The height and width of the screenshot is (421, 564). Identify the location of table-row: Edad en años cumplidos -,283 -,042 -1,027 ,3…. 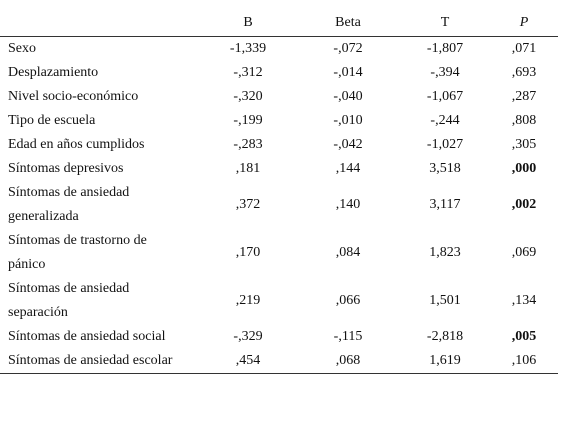
(279, 145).